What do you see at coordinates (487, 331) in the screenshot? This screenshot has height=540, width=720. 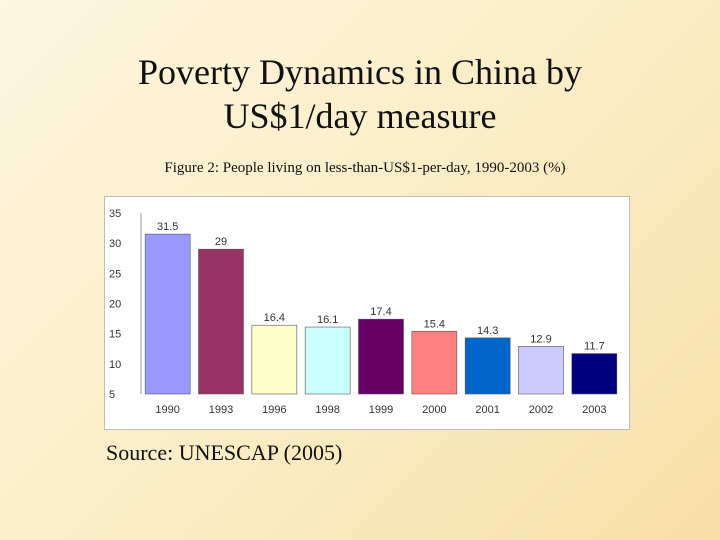 I see `value-label-2001: 14.3` at bounding box center [487, 331].